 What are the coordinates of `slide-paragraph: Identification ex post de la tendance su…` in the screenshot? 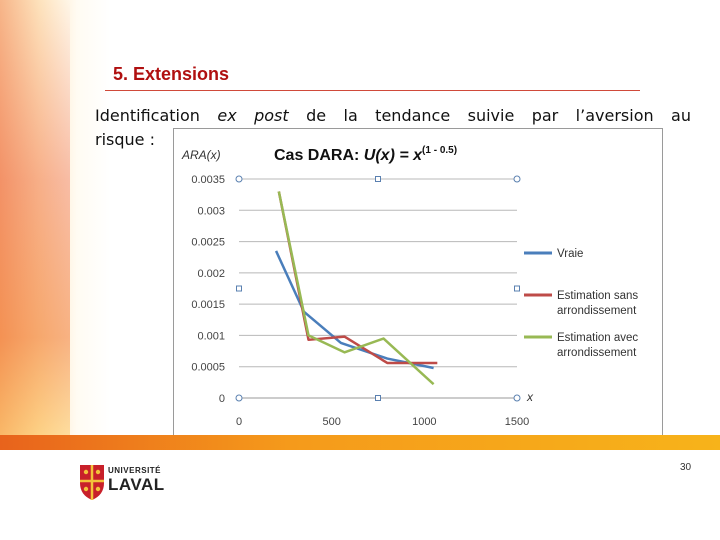 It's located at (393, 128).